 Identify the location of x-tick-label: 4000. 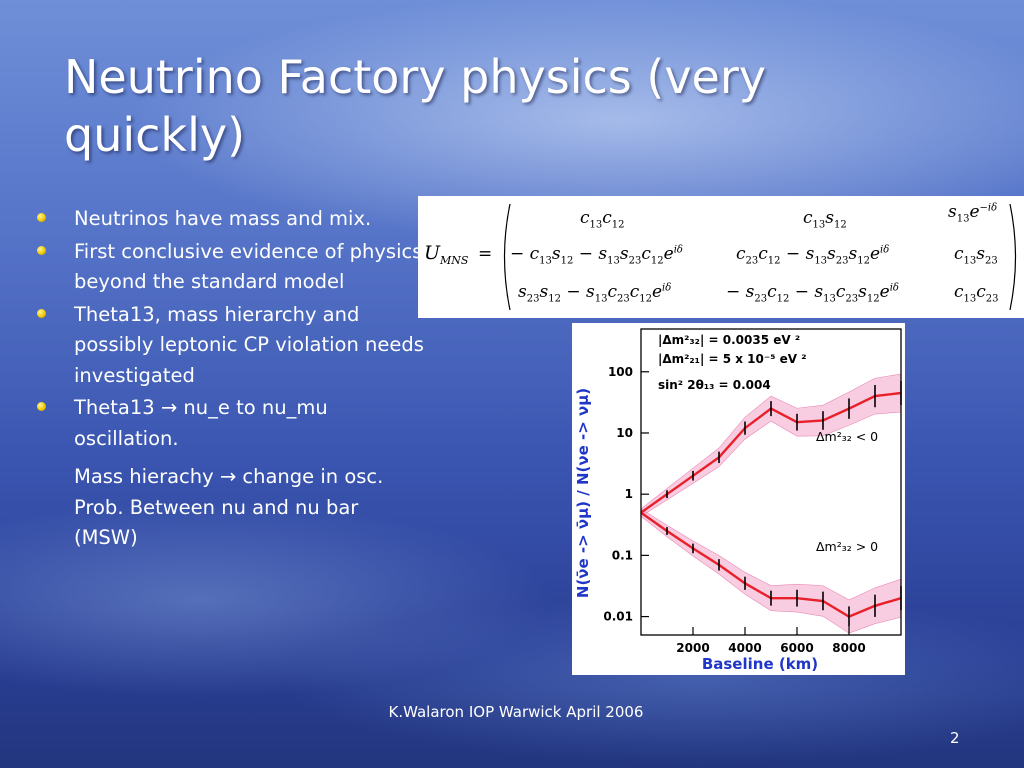
(744, 648).